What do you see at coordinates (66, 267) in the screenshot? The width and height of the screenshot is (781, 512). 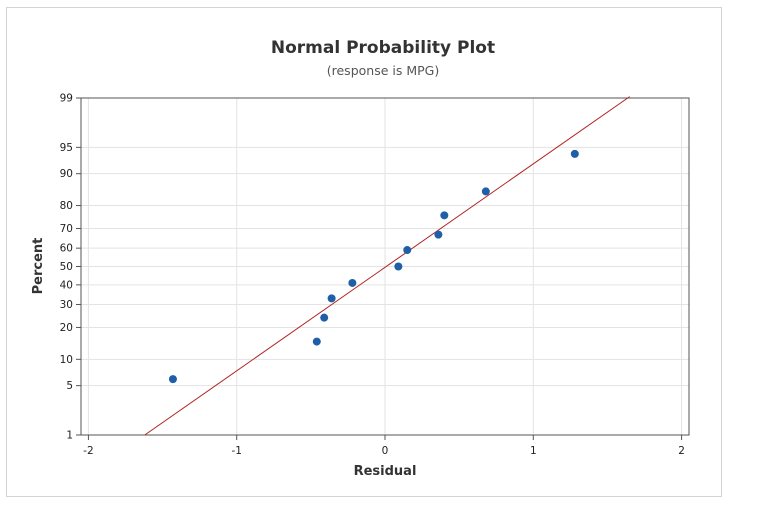 I see `y-tick-label: 50` at bounding box center [66, 267].